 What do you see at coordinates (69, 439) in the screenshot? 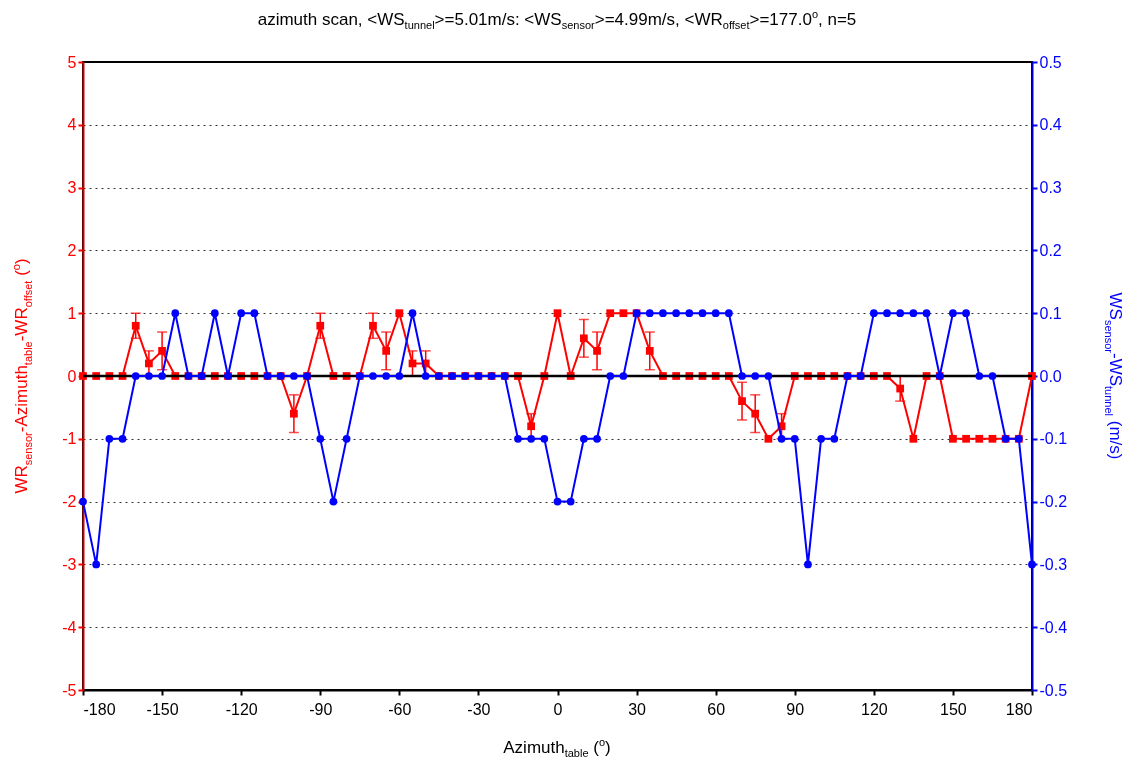
I see `y-tick-label: -1` at bounding box center [69, 439].